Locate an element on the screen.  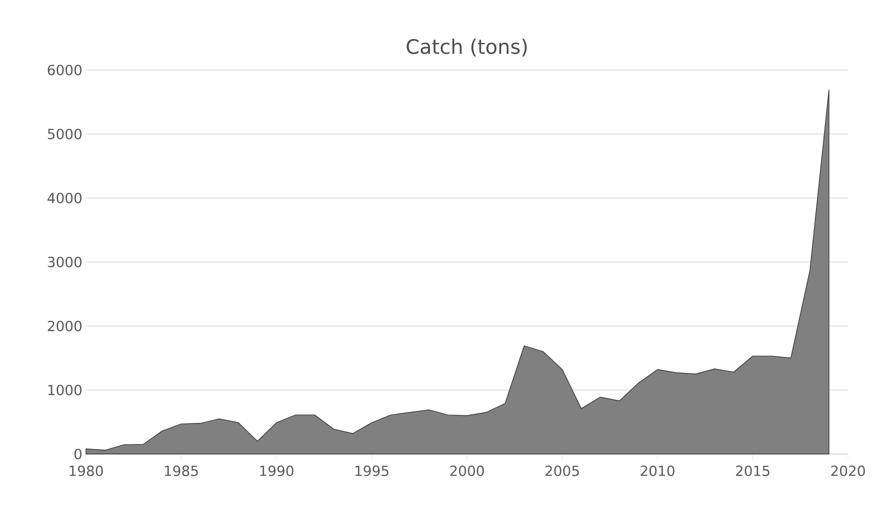
x-tick-label: 2000 is located at coordinates (467, 471).